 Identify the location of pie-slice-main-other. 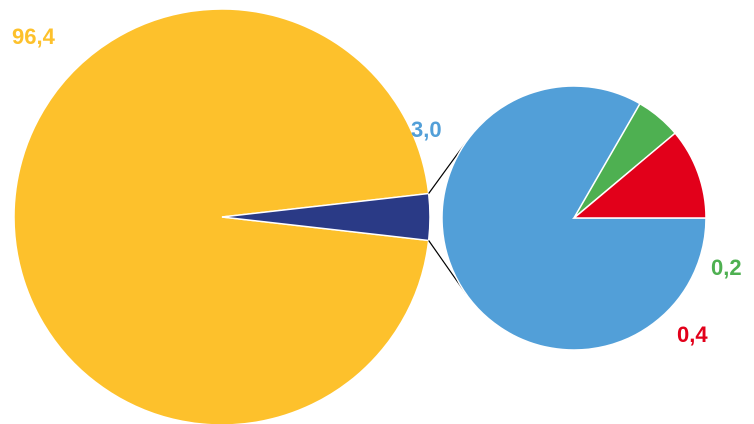
(326, 217).